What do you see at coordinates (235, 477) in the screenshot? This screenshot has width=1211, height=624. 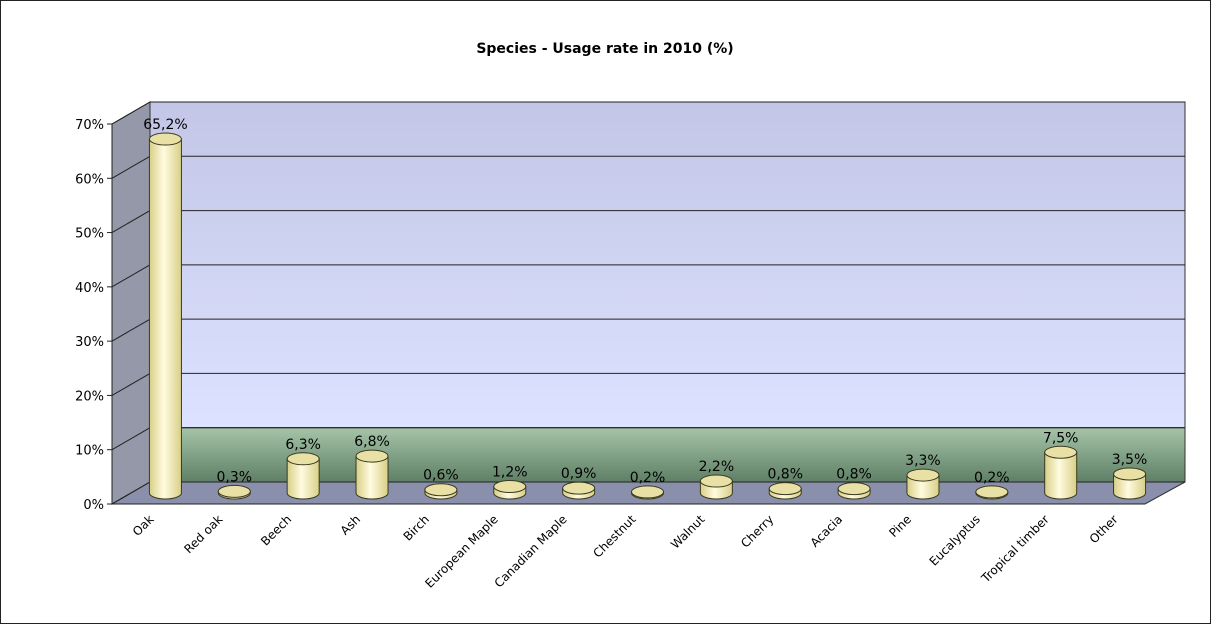 I see `data-label: 0,3%` at bounding box center [235, 477].